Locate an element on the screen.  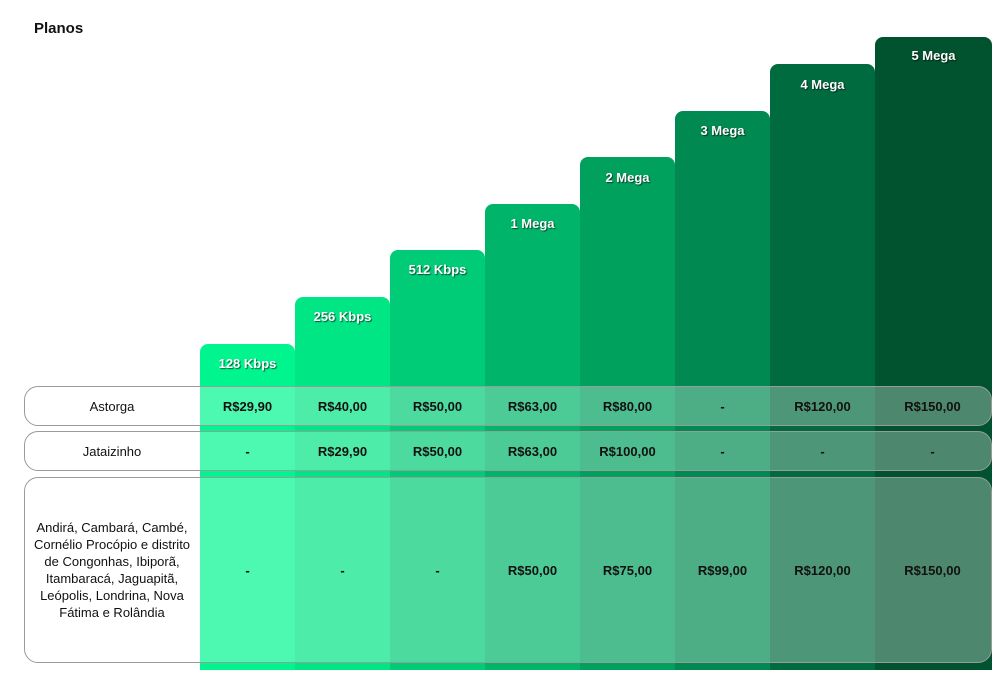
plan-label: 2 Mega is located at coordinates (627, 177).